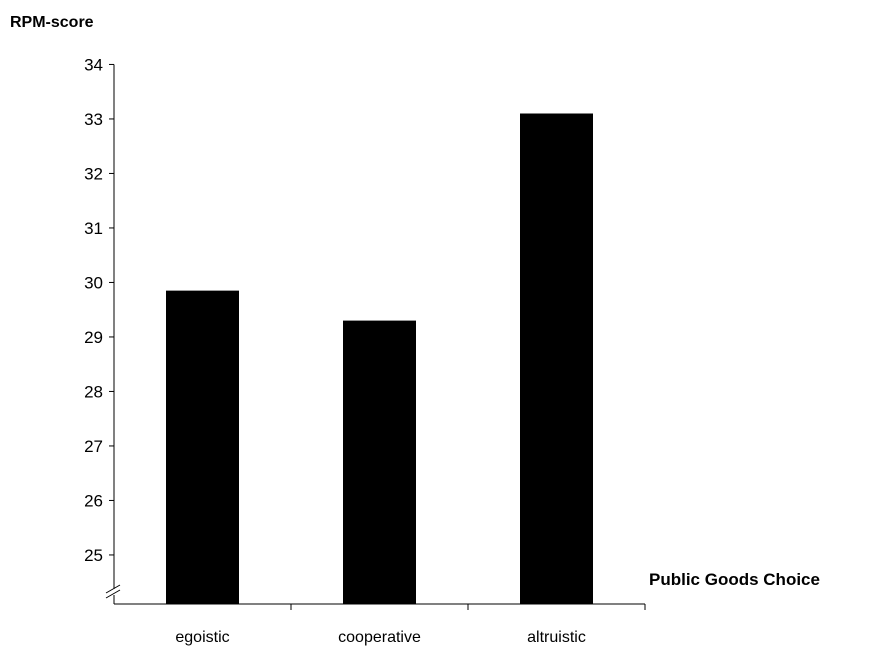 Image resolution: width=872 pixels, height=655 pixels. What do you see at coordinates (93, 391) in the screenshot?
I see `y-tick-label: 28` at bounding box center [93, 391].